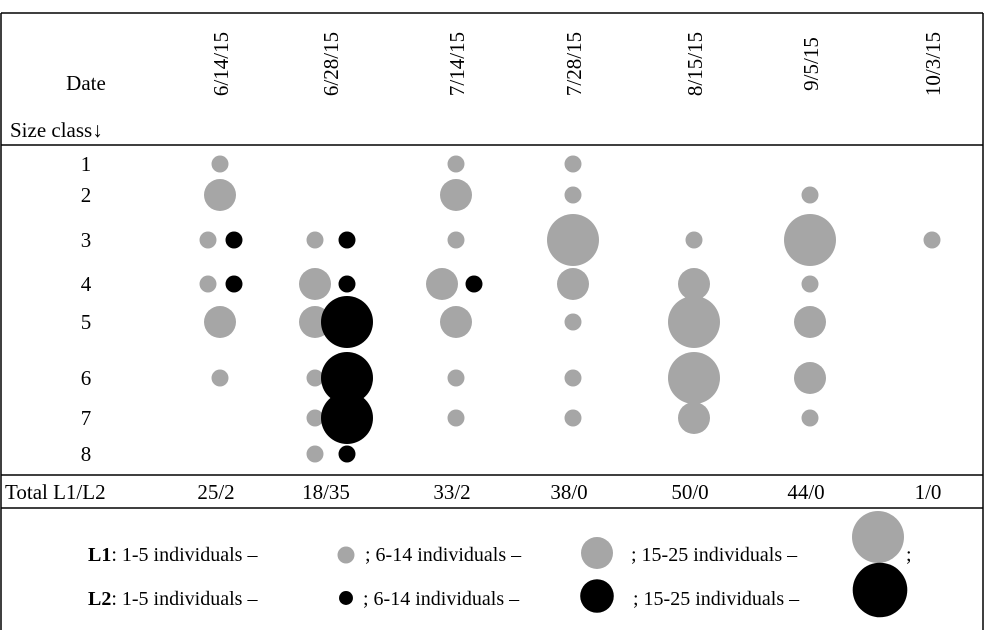 The width and height of the screenshot is (984, 630). What do you see at coordinates (716, 599) in the screenshot?
I see `legend-l2-suffix: ; 15-25 individuals –` at bounding box center [716, 599].